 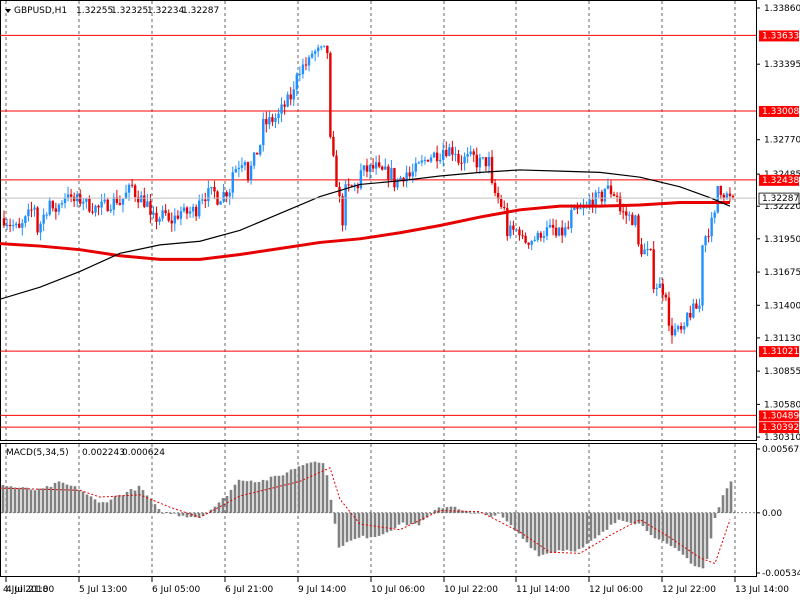 What do you see at coordinates (781, 450) in the screenshot?
I see `macd-tick-label: 0.005672` at bounding box center [781, 450].